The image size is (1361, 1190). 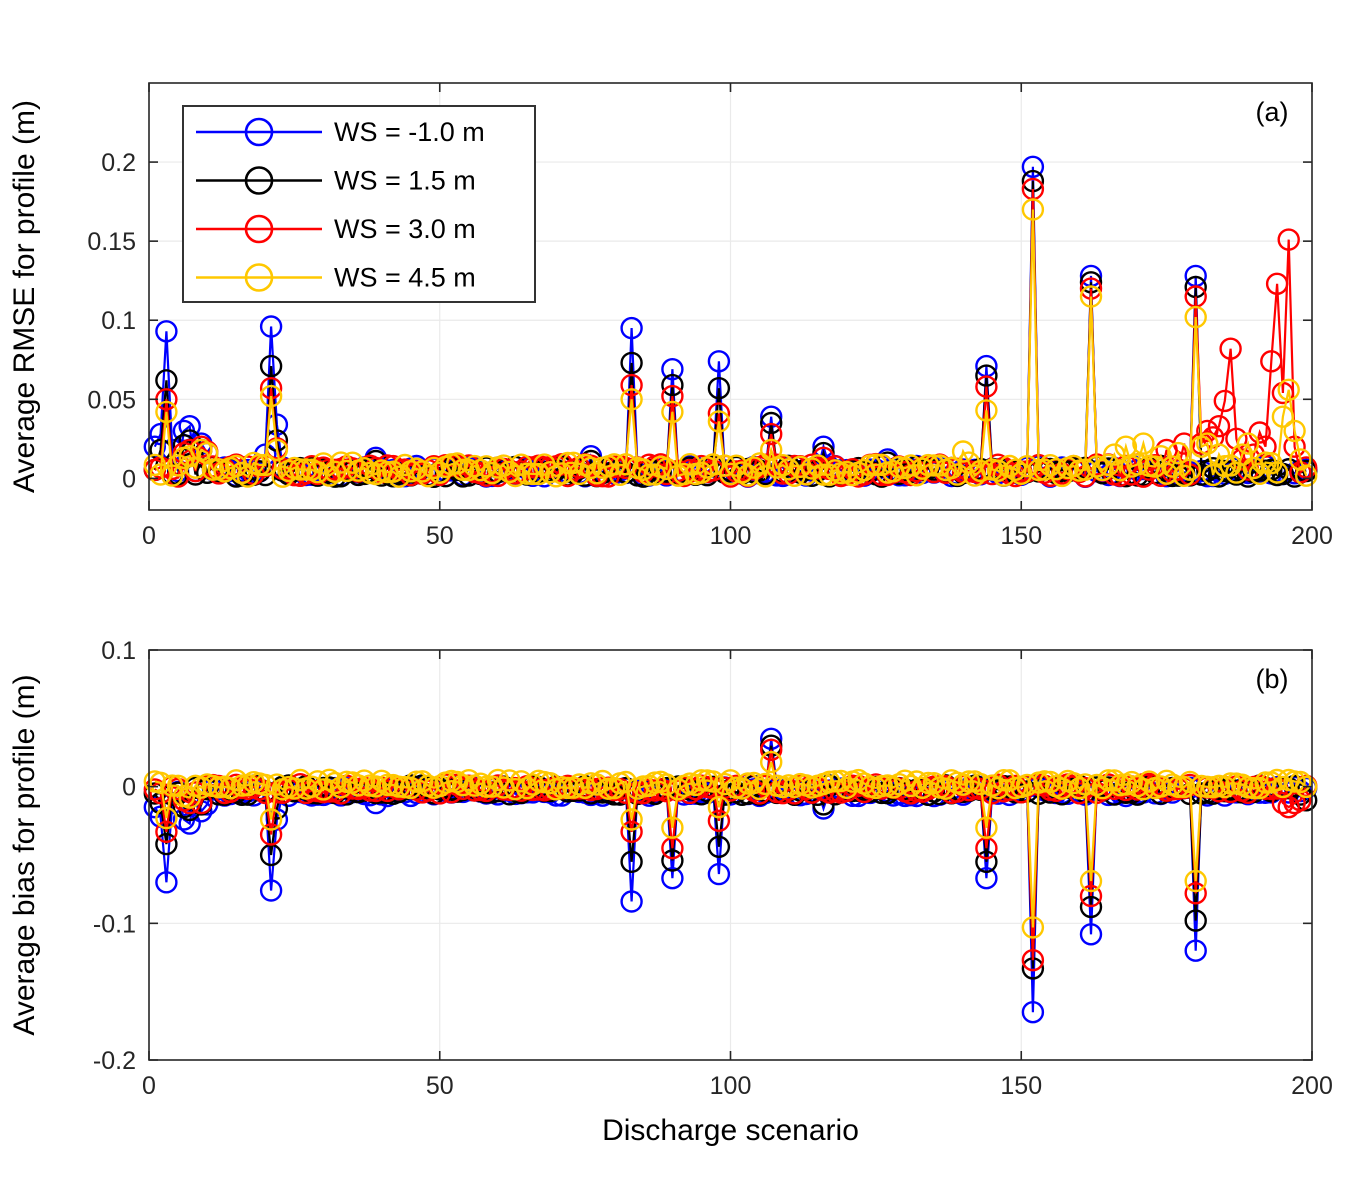 What do you see at coordinates (405, 278) in the screenshot?
I see `legend-entry-label: WS = 4.5 m` at bounding box center [405, 278].